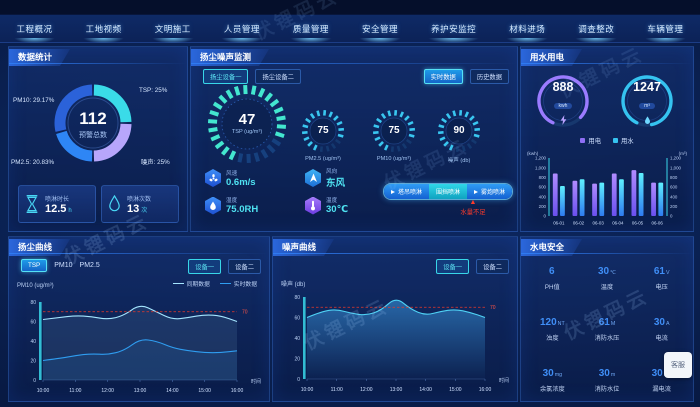 This screenshot has height=407, width=700. I want to click on panel-title: 扬尘曲线, so click(39, 247).